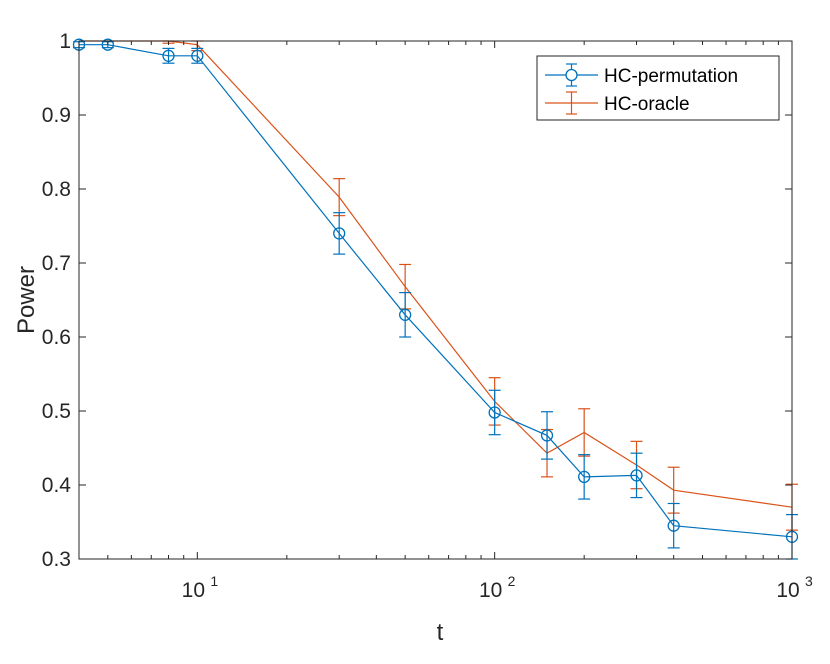 Image resolution: width=830 pixels, height=664 pixels. What do you see at coordinates (56, 559) in the screenshot?
I see `y-tick-label: 0.3` at bounding box center [56, 559].